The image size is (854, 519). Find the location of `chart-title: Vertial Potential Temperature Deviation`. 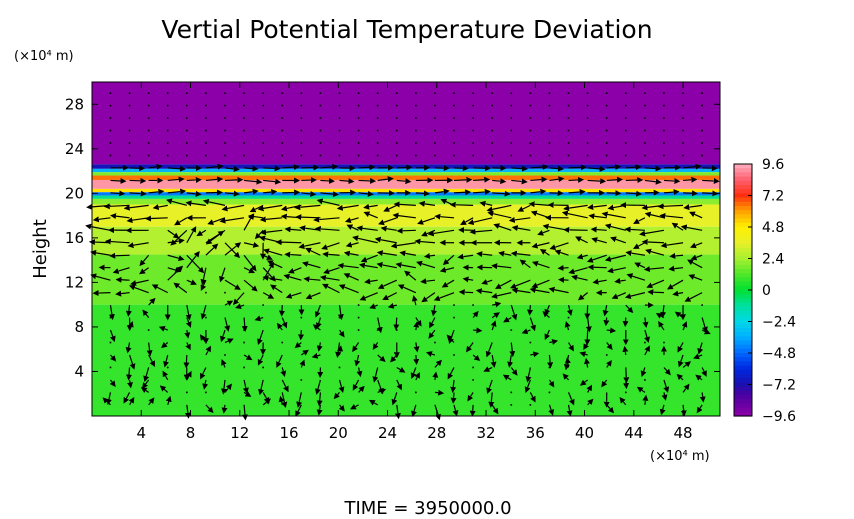

chart-title: Vertial Potential Temperature Deviation is located at coordinates (406, 29).